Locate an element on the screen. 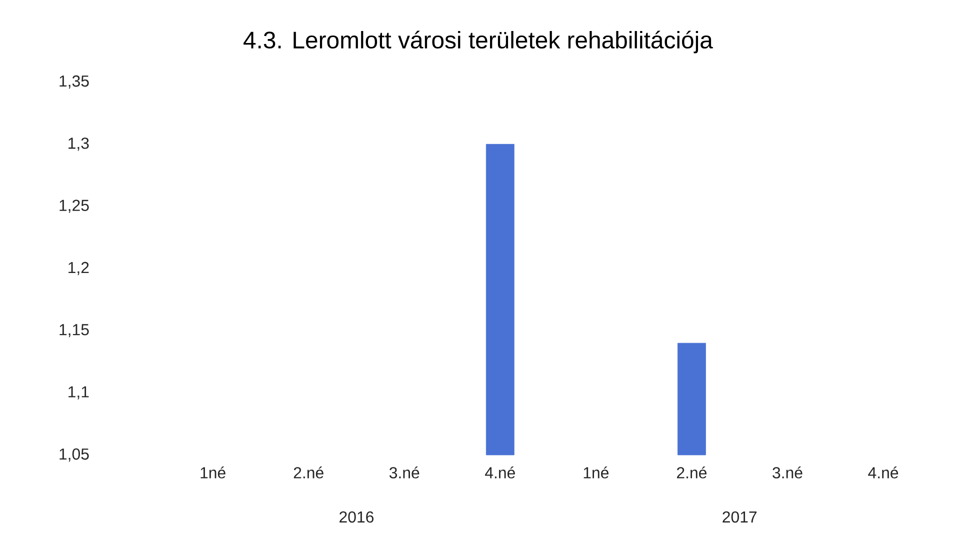 The width and height of the screenshot is (957, 559). y-tick-label: 1,15 is located at coordinates (74, 331).